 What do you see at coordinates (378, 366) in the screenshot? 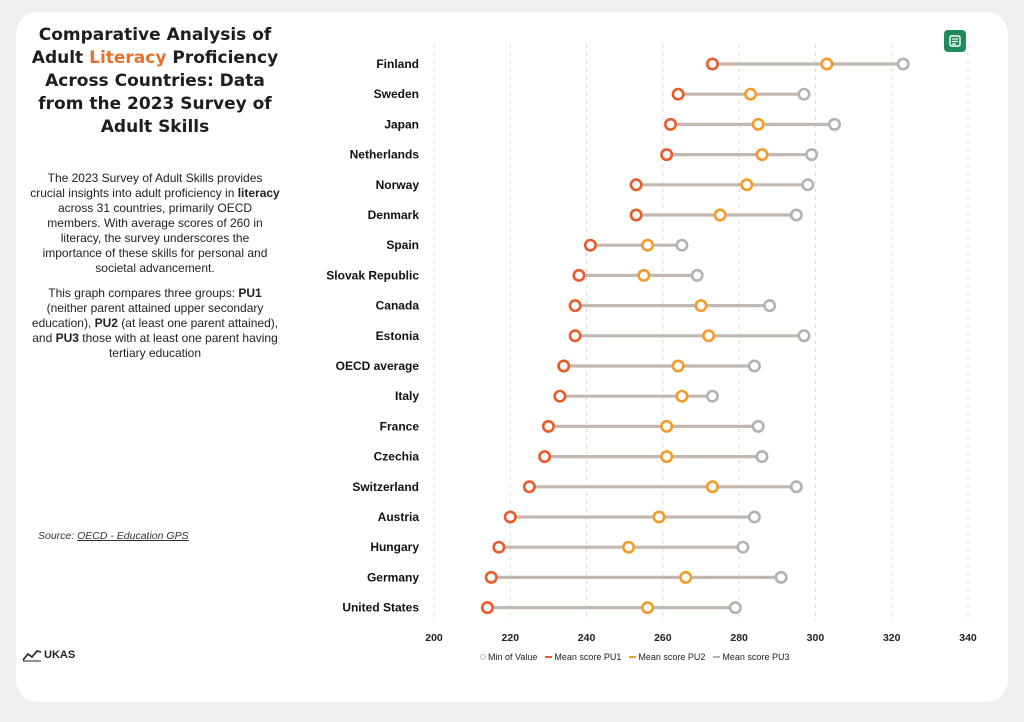
I see `y-category-label: OECD average` at bounding box center [378, 366].